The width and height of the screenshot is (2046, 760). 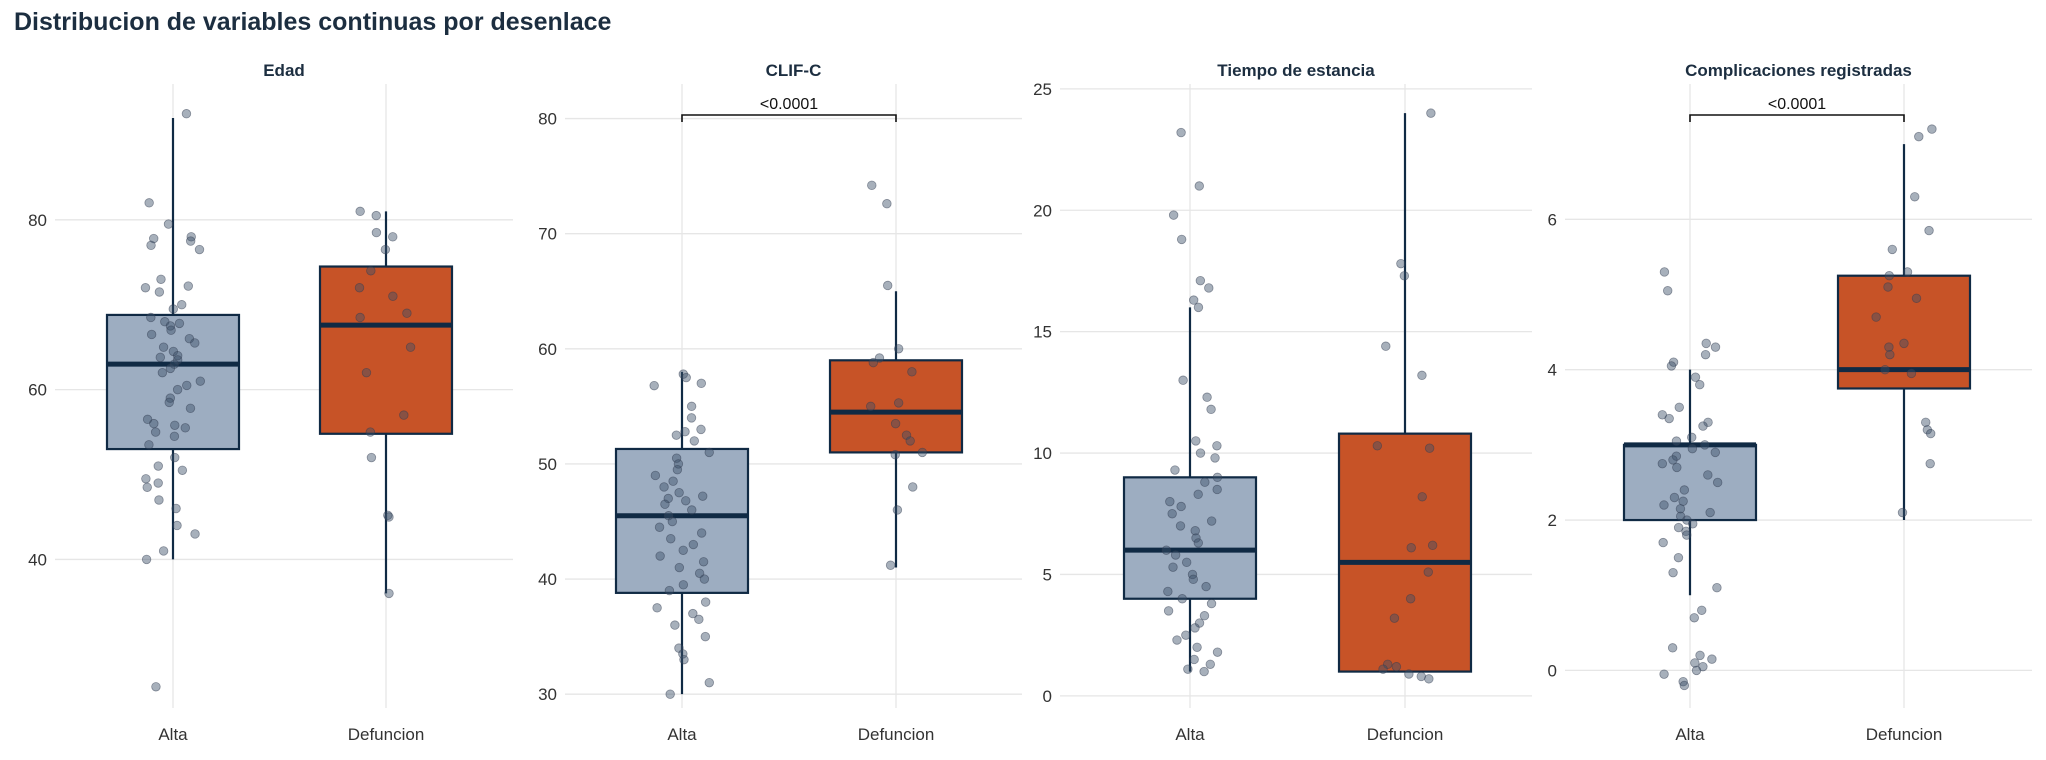 What do you see at coordinates (1042, 332) in the screenshot?
I see `y-tick-label: 15` at bounding box center [1042, 332].